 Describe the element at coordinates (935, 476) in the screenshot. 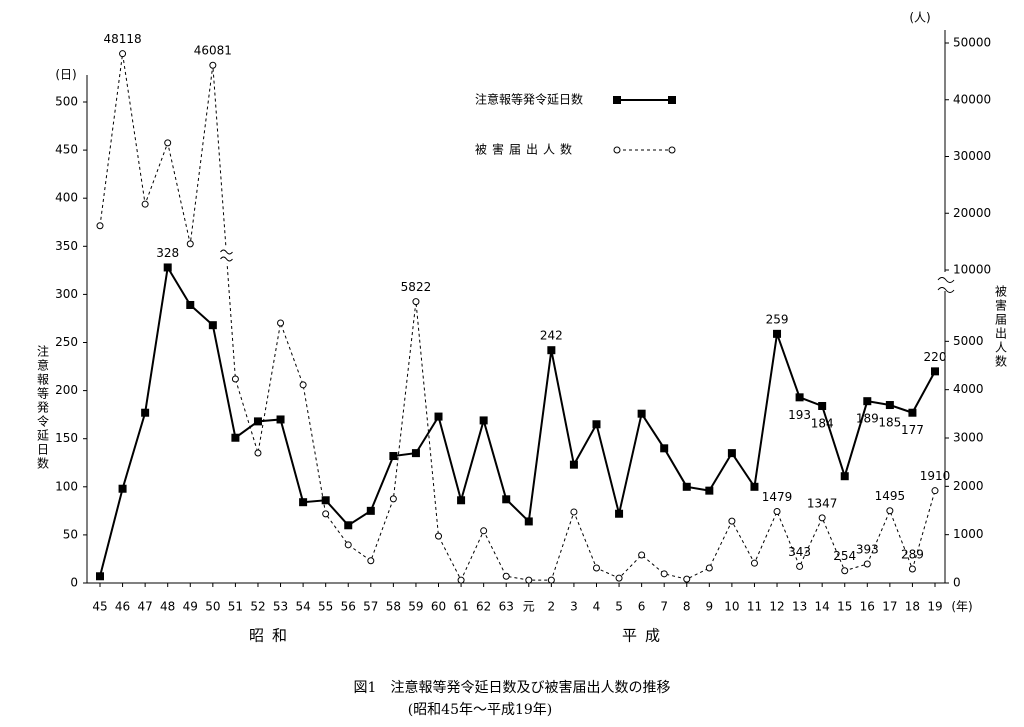

I see `data-label: 1910` at that location.